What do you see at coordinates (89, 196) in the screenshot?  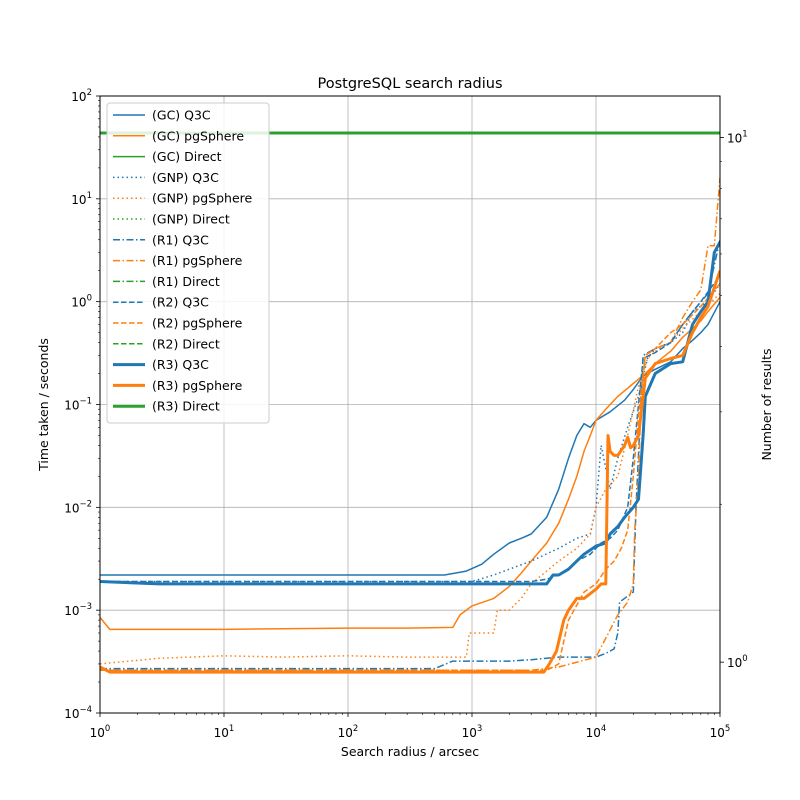 I see `y-tick-label-exponent: 1` at bounding box center [89, 196].